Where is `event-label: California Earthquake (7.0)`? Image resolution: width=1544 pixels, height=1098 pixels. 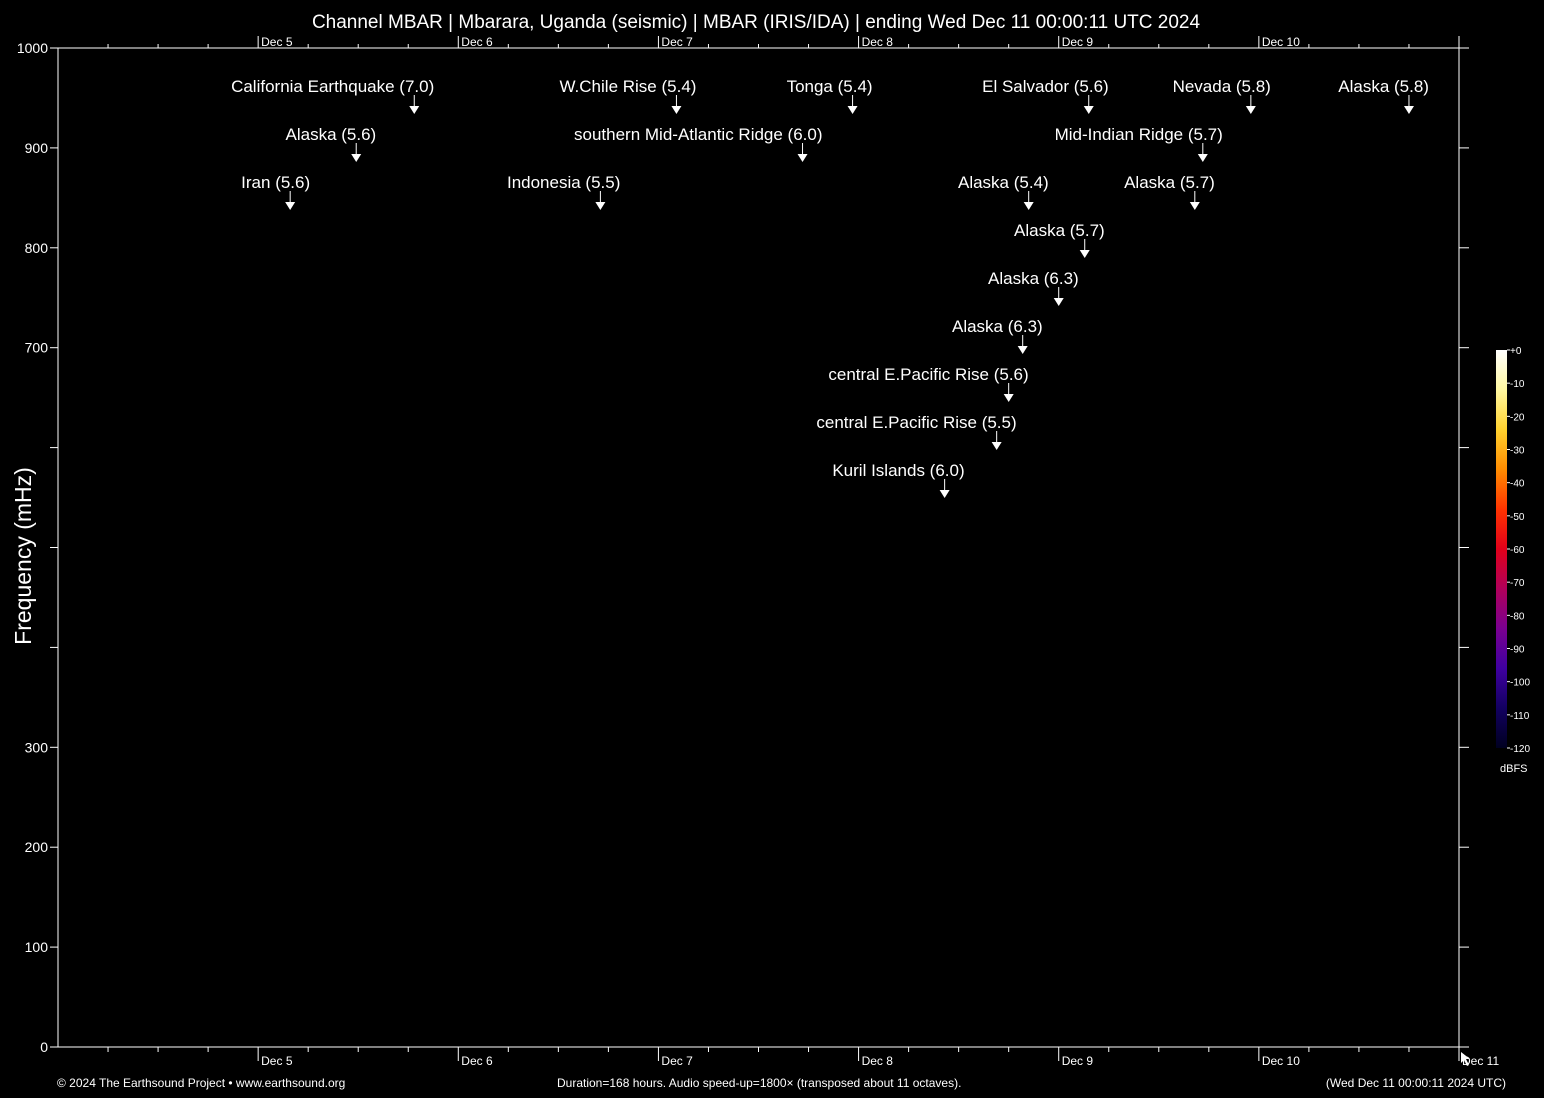
event-label: California Earthquake (7.0) is located at coordinates (332, 86).